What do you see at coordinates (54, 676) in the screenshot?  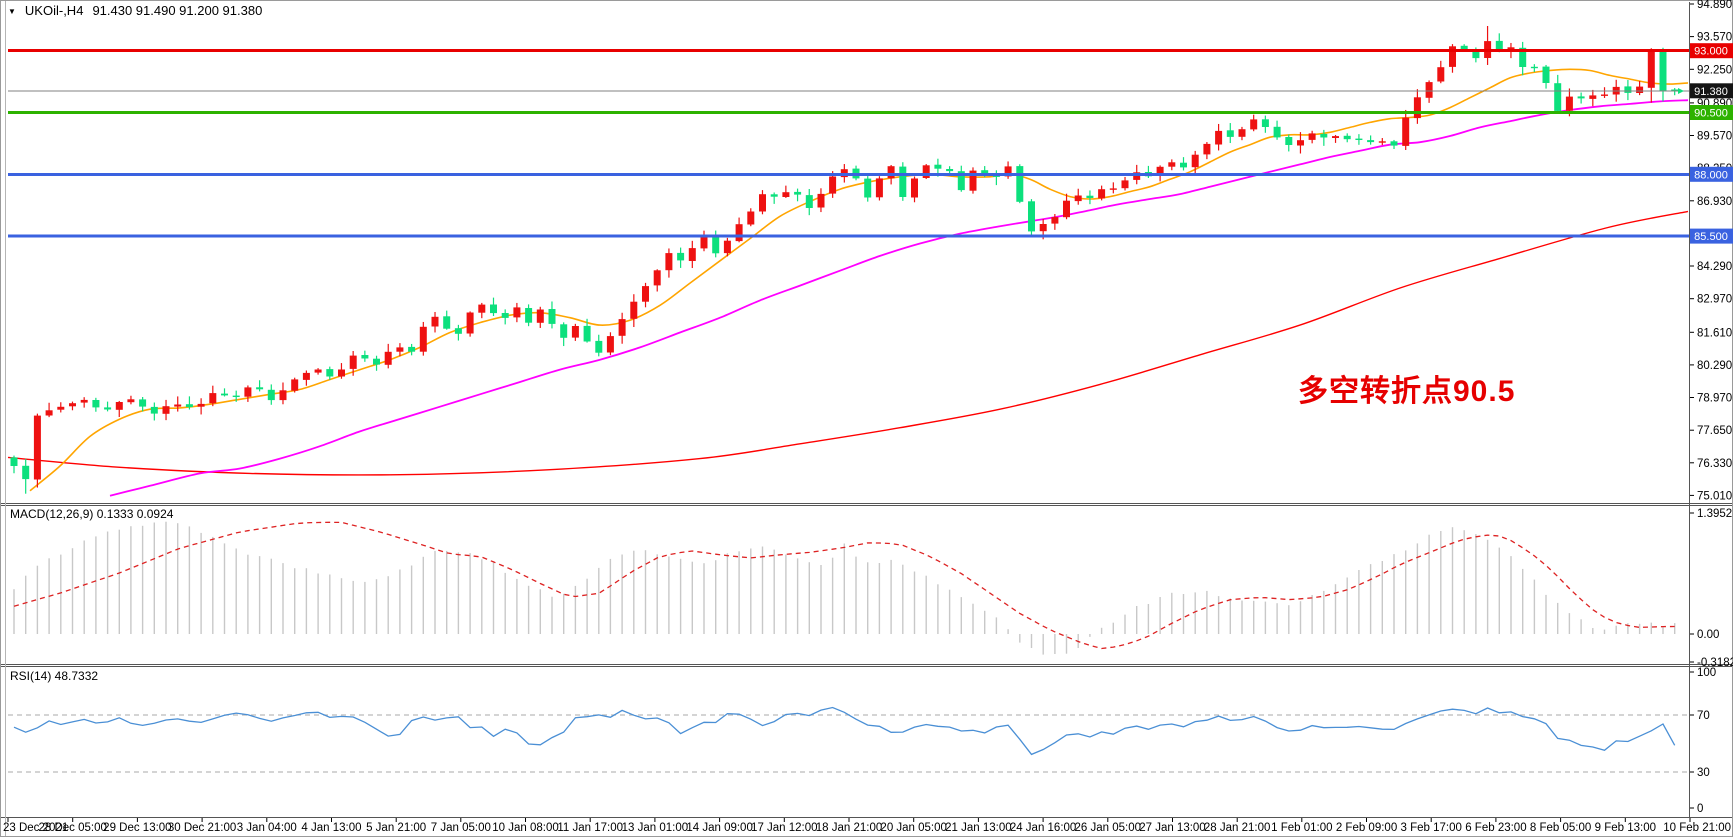 I see `rsi-indicator-label: RSI(14) 48.7332` at bounding box center [54, 676].